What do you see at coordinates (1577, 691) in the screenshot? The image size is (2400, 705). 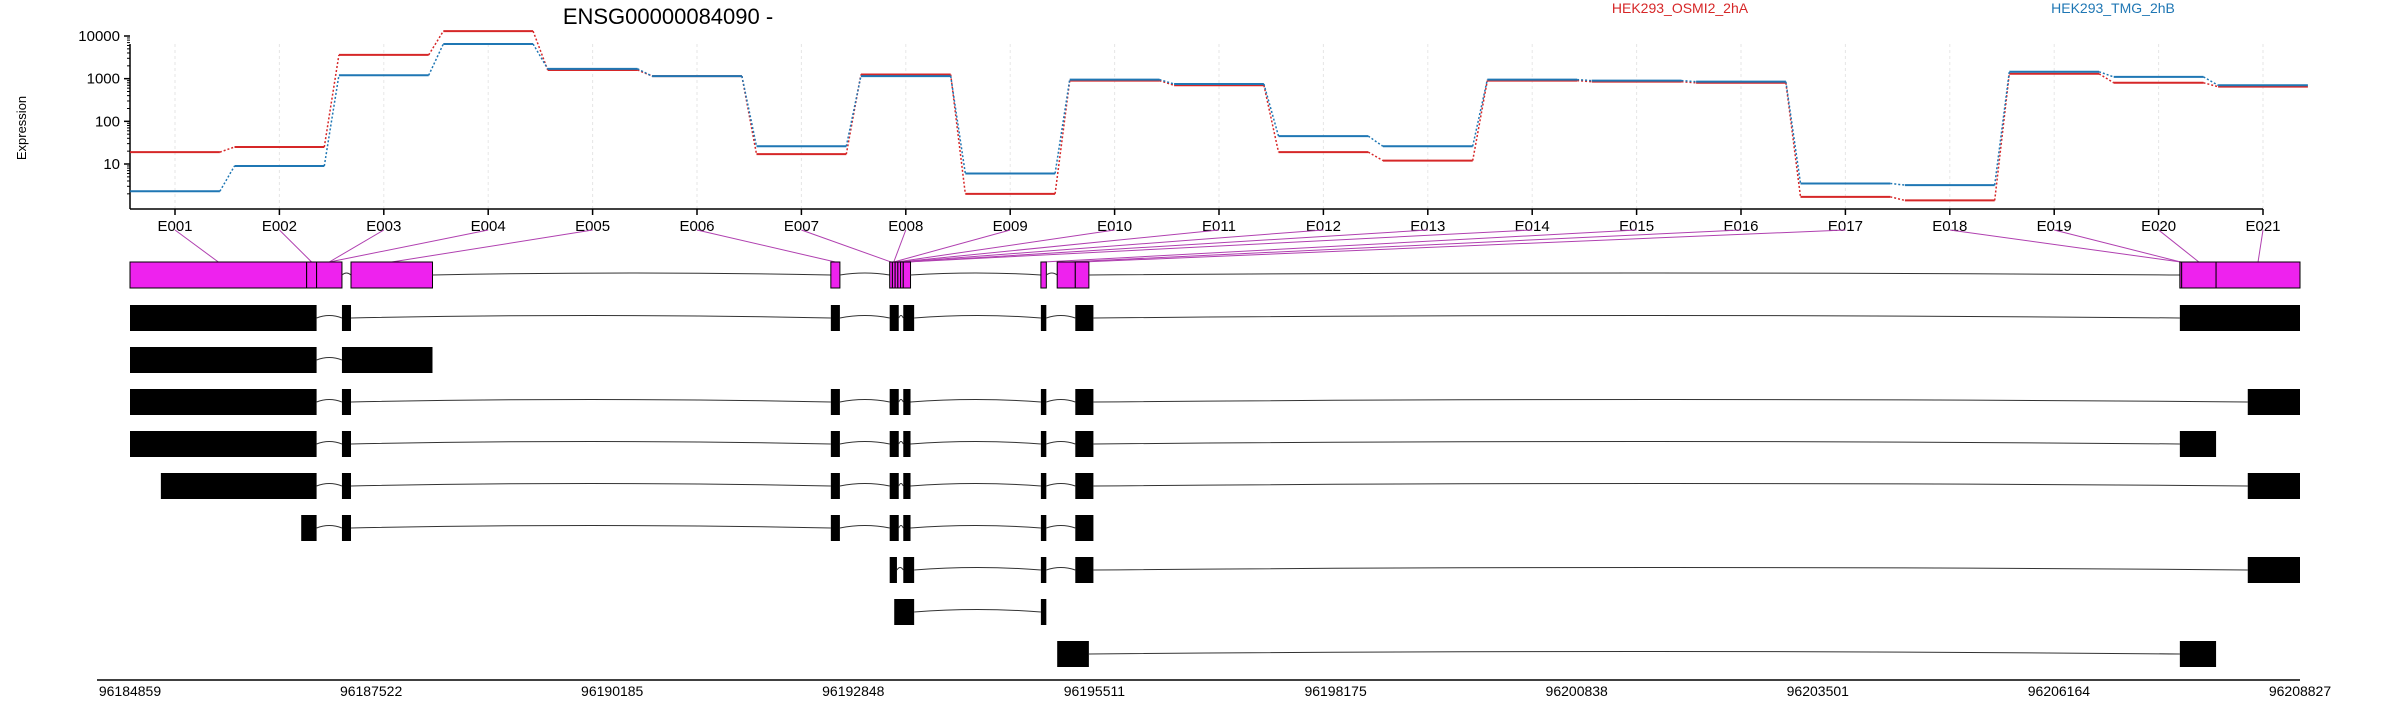 I see `coordinate-tick-label: 96200838` at bounding box center [1577, 691].